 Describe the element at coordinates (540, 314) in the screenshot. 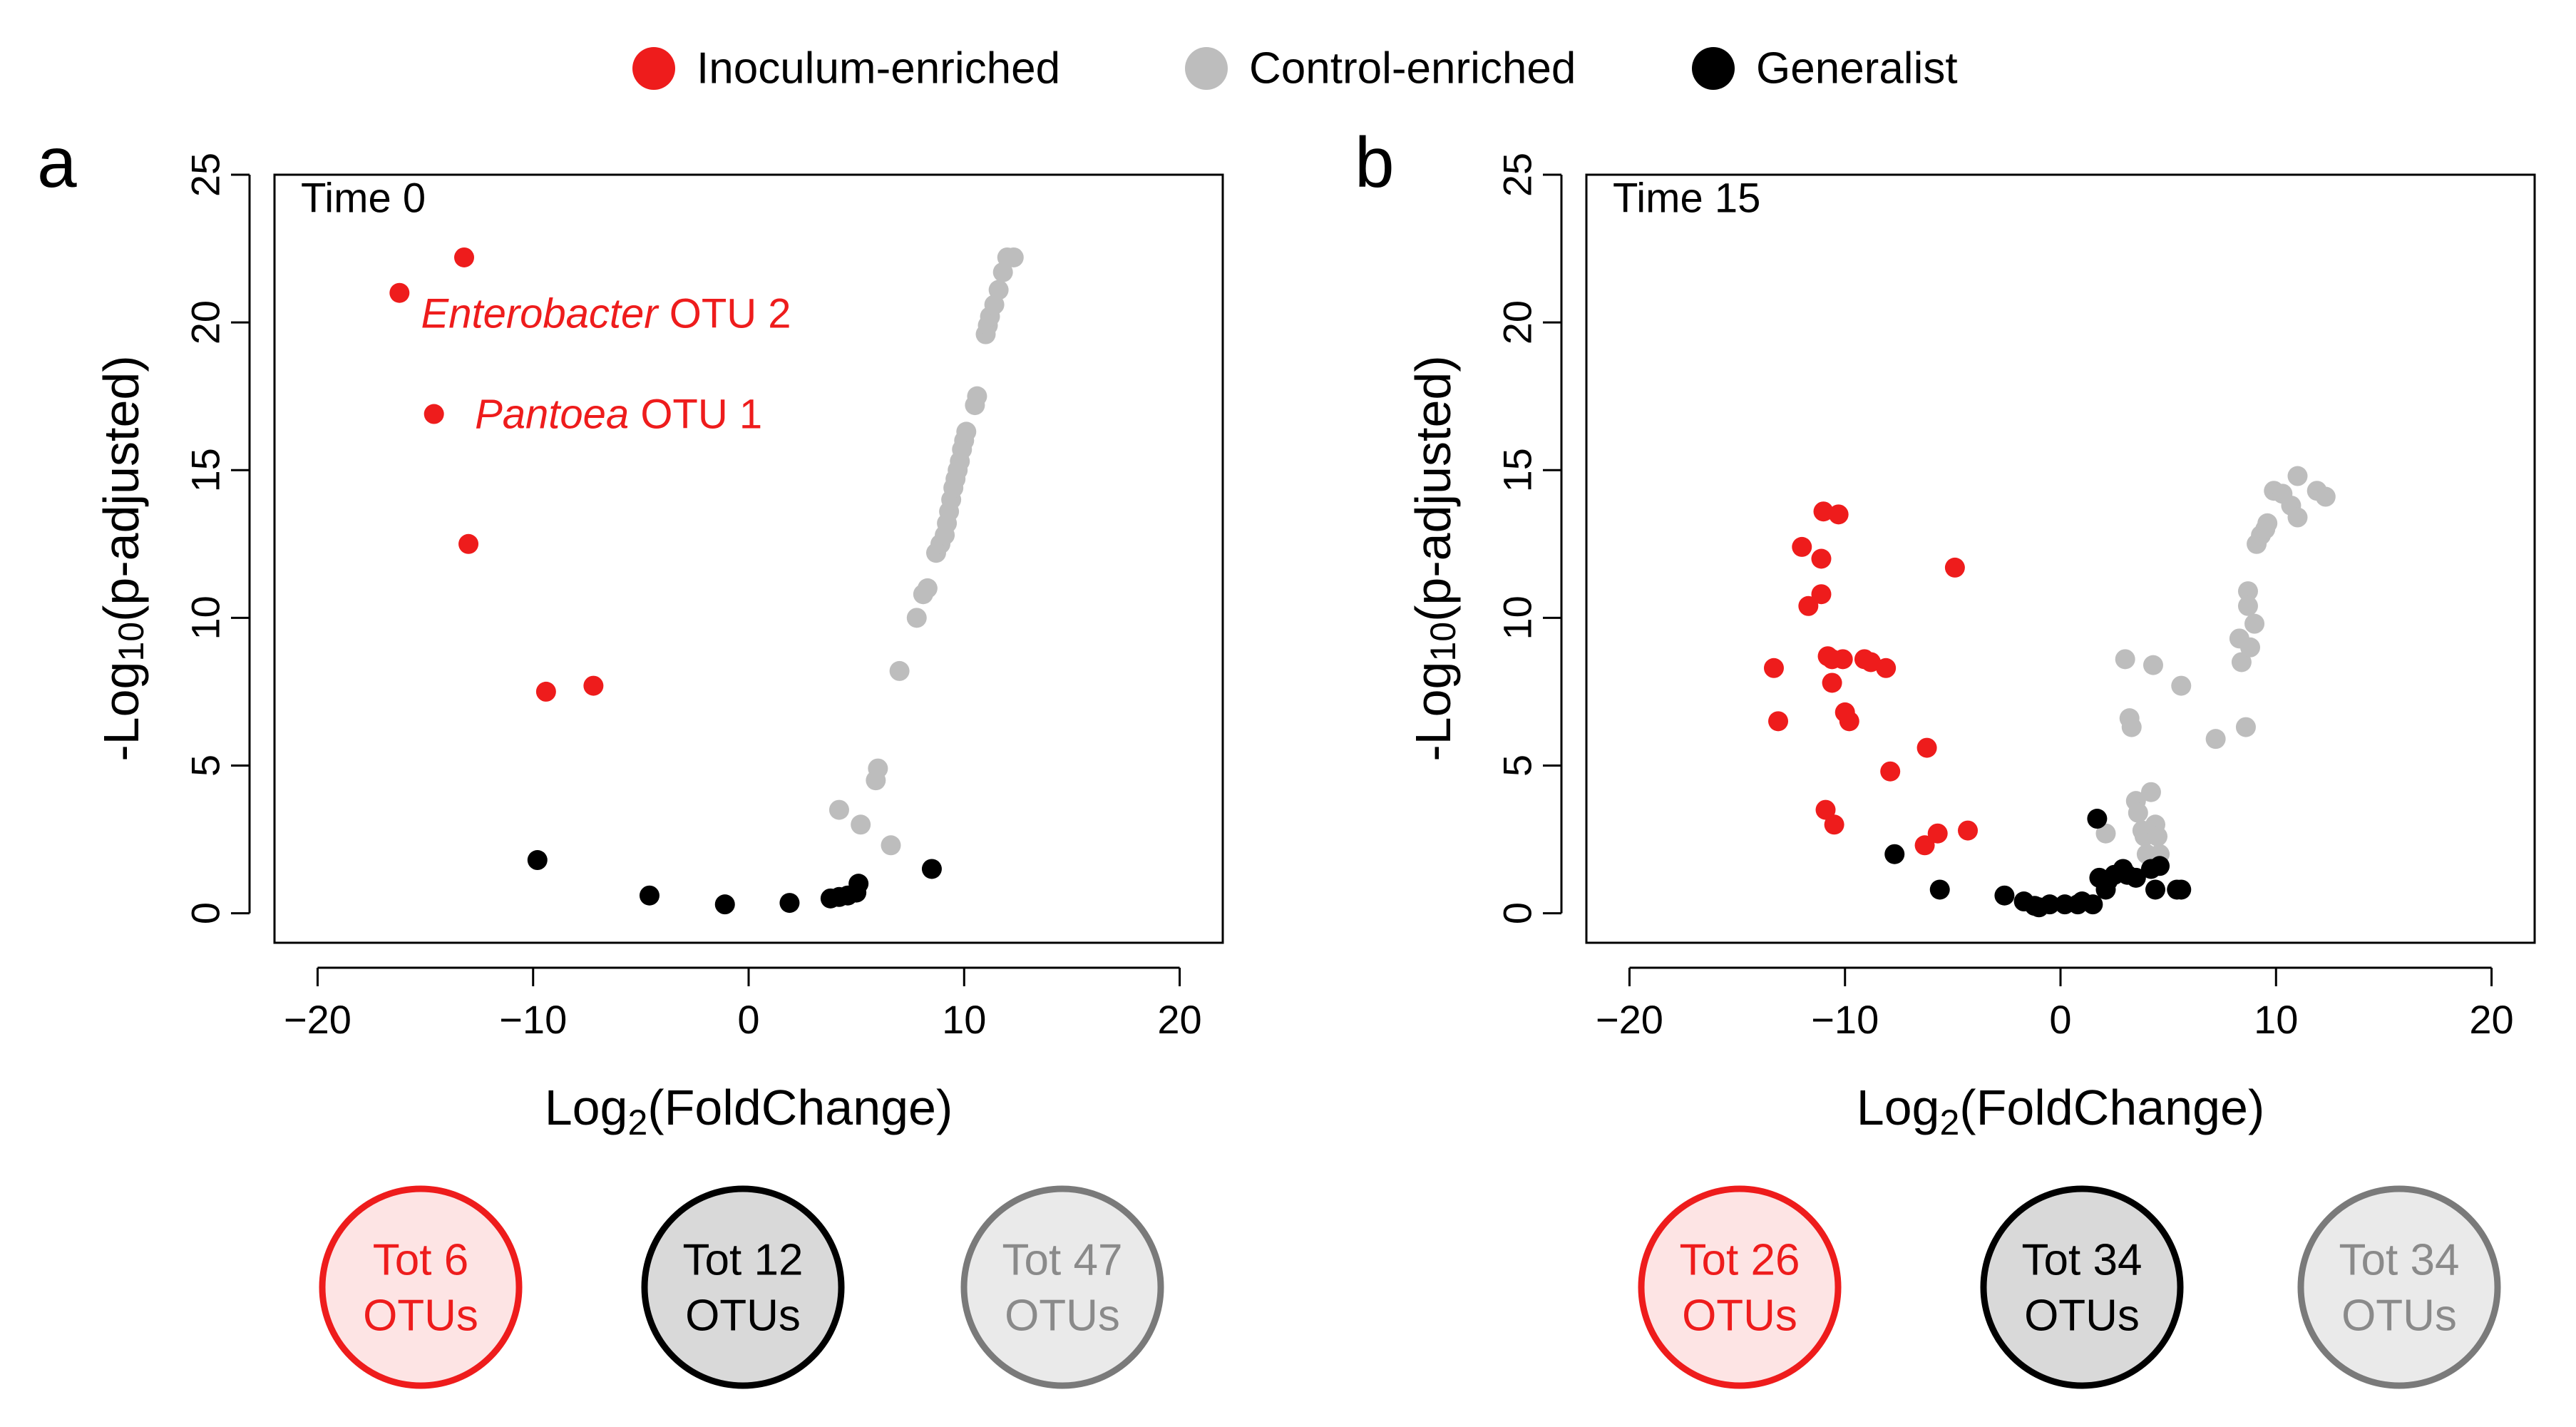

I see `annotation-enterobacter-genus: Enterobacter` at that location.